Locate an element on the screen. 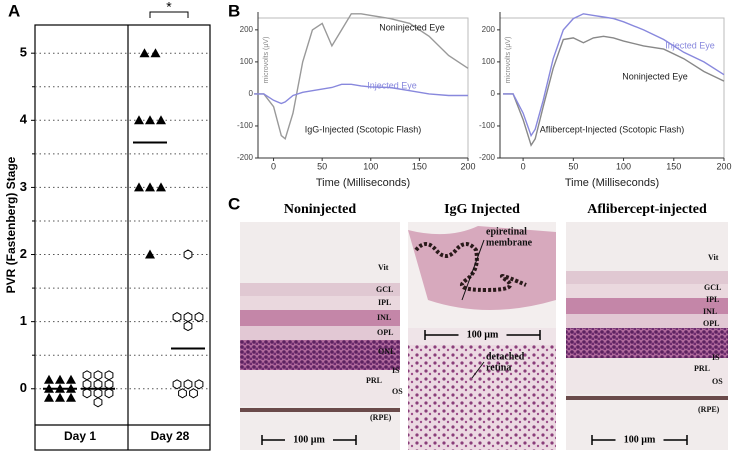 Image resolution: width=737 pixels, height=455 pixels. y-tick-label: 3 is located at coordinates (23, 186).